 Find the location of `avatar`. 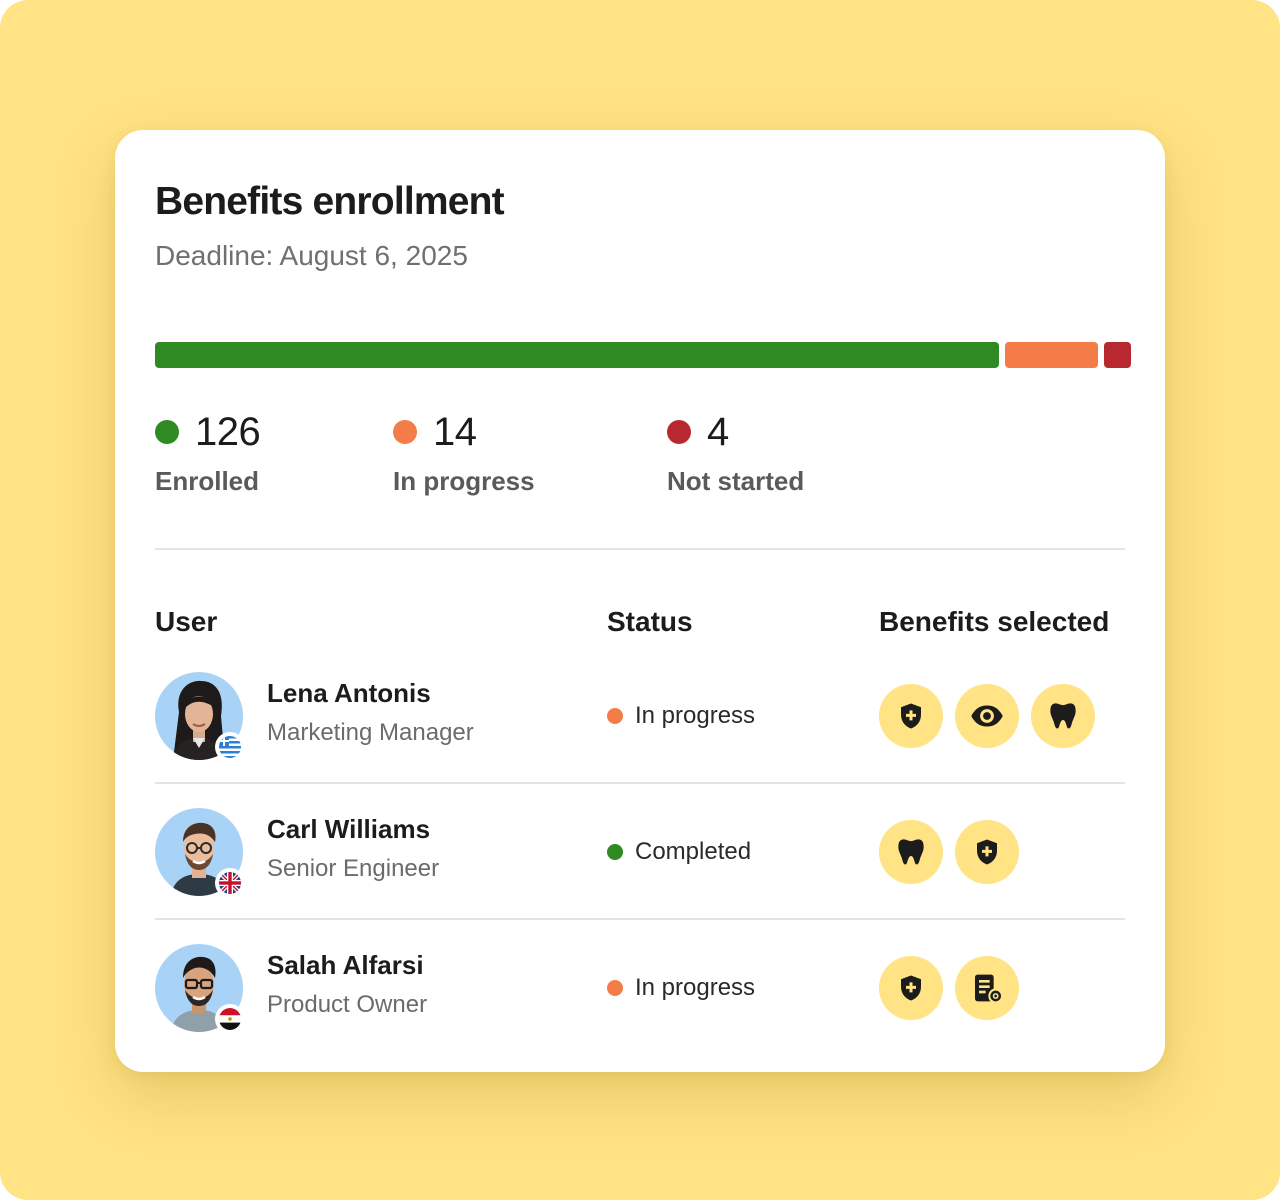

avatar is located at coordinates (199, 716).